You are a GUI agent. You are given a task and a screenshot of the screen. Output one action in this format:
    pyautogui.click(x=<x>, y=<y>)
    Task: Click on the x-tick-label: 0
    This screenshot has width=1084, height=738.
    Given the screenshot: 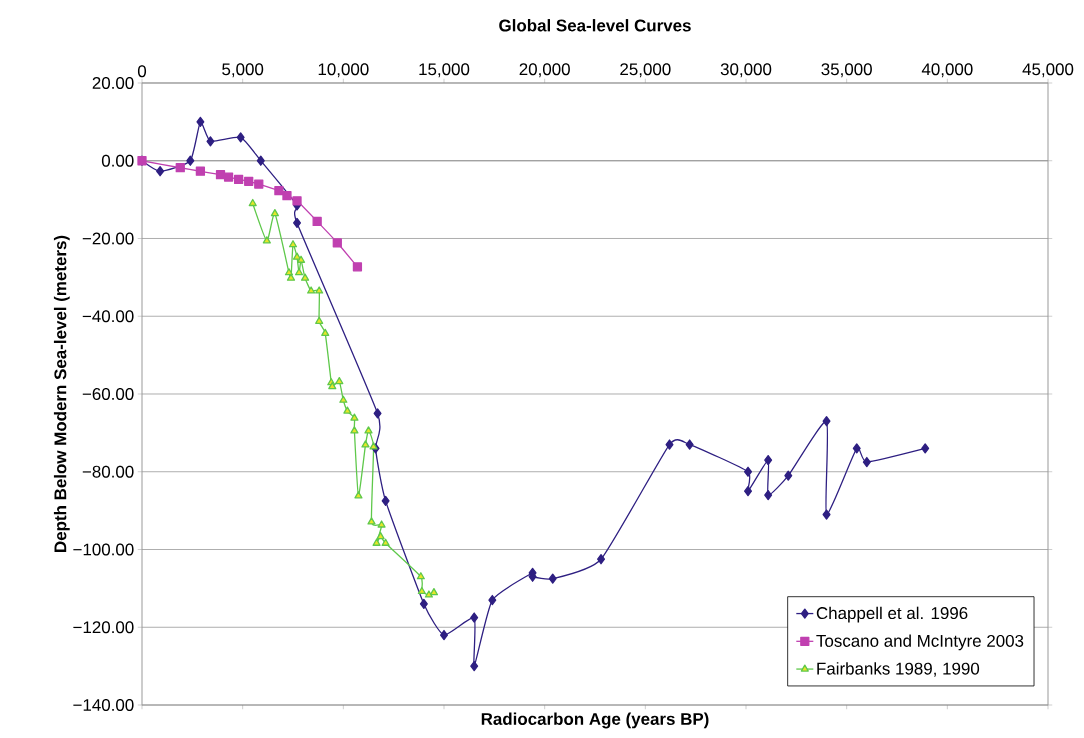 What is the action you would take?
    pyautogui.click(x=142, y=71)
    